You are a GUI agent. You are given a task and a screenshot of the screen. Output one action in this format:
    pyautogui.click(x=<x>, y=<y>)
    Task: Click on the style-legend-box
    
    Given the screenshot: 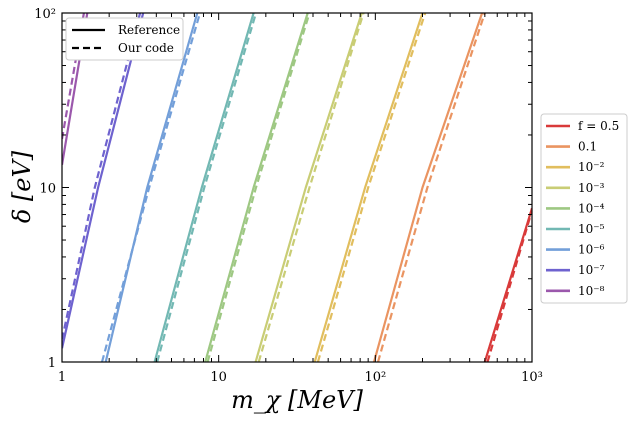 What is the action you would take?
    pyautogui.click(x=124, y=39)
    